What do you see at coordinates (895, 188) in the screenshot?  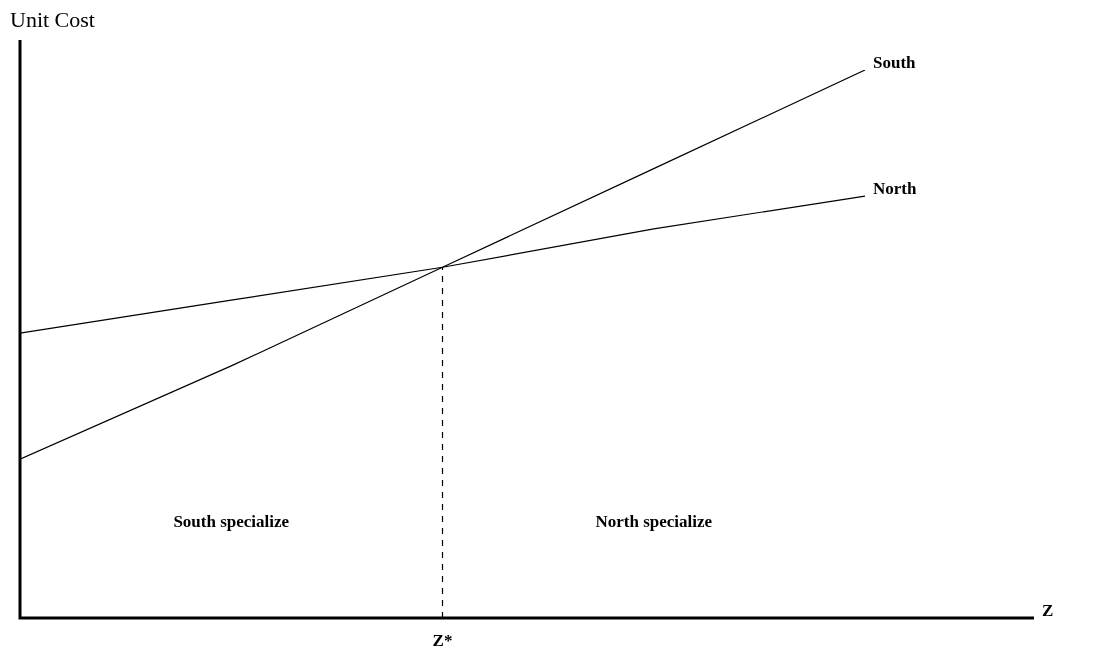 I see `series-label: North` at bounding box center [895, 188].